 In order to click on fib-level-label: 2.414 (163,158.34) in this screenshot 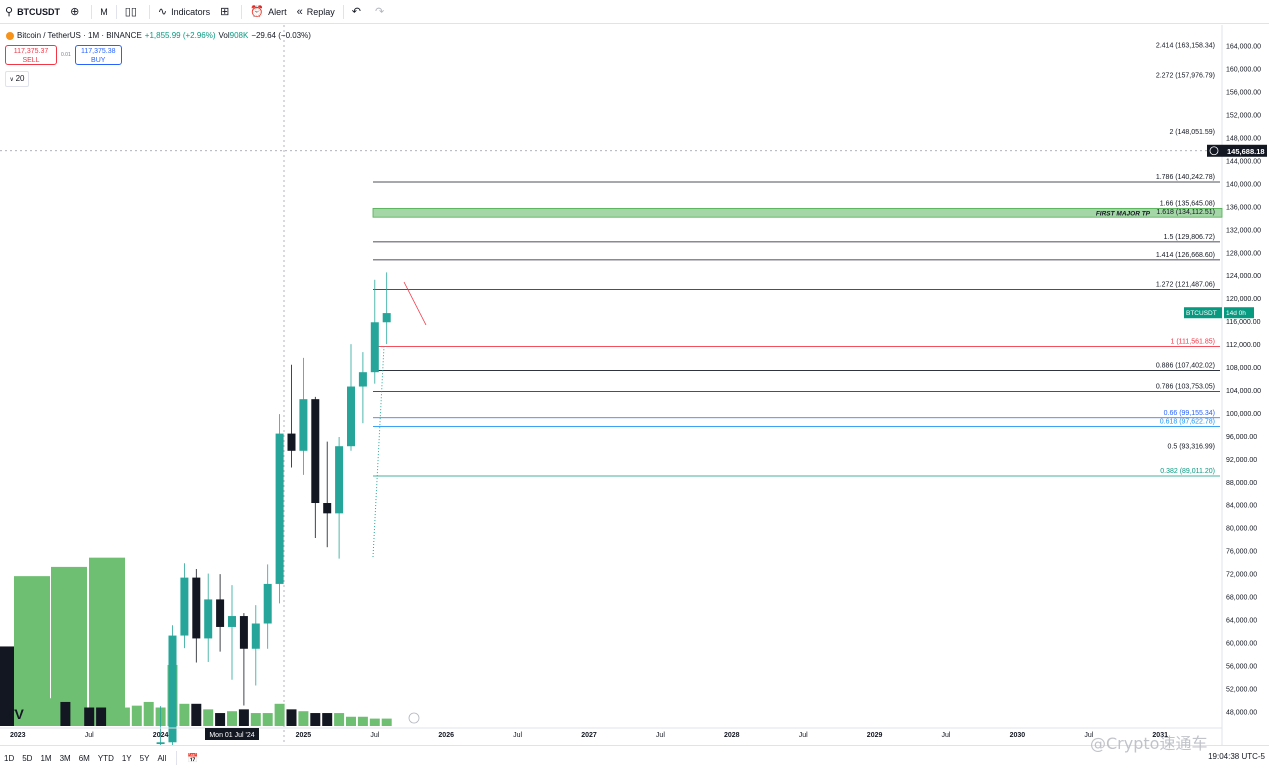, I will do `click(1185, 46)`.